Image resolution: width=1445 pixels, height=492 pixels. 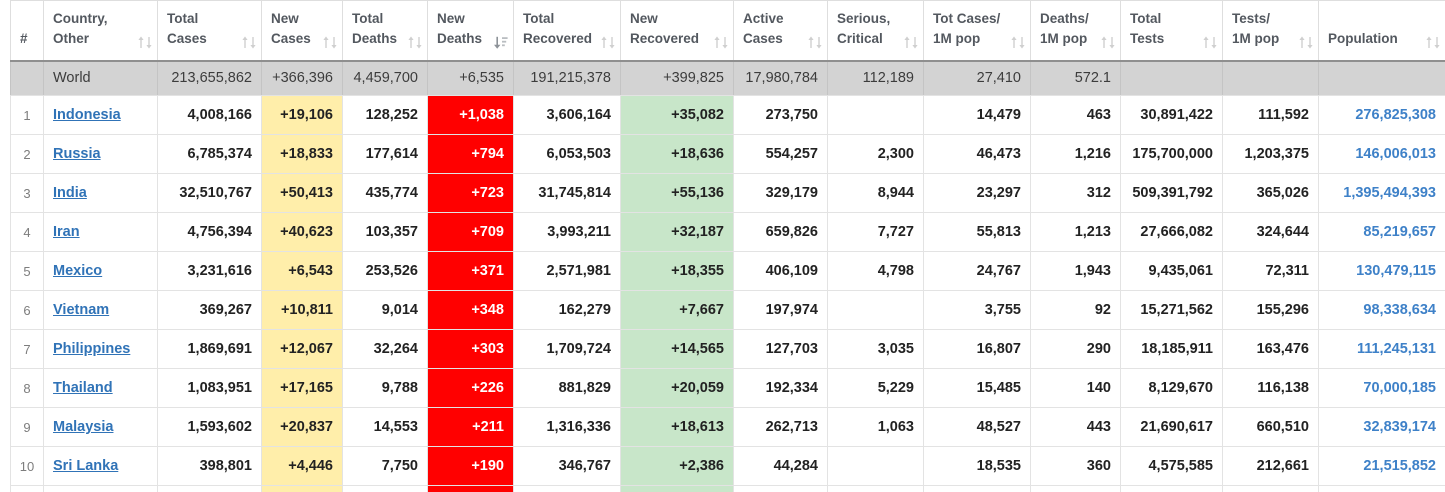 What do you see at coordinates (385, 349) in the screenshot?
I see `total-deaths-cell: 32,264` at bounding box center [385, 349].